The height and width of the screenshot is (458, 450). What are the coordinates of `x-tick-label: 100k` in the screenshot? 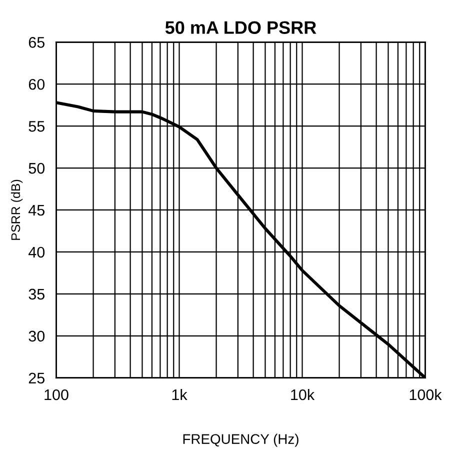 It's located at (426, 394).